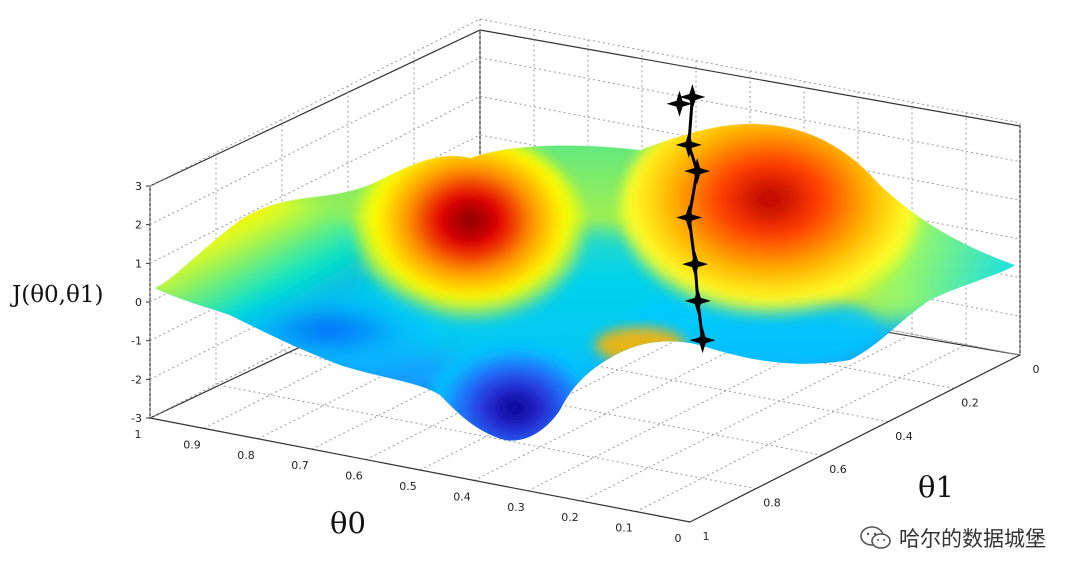 The width and height of the screenshot is (1080, 581). I want to click on y-tick-label: 0.8, so click(772, 503).